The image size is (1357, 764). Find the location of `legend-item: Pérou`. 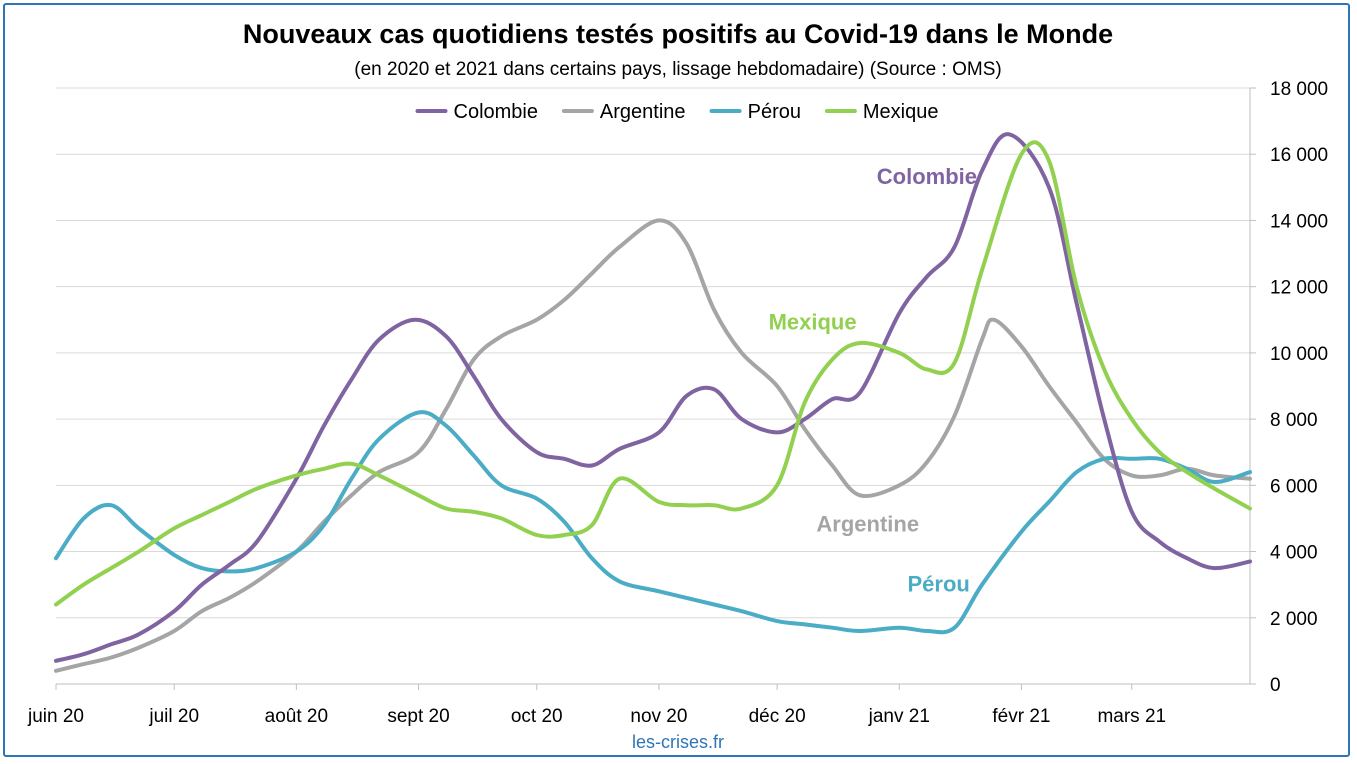

legend-item: Pérou is located at coordinates (755, 112).